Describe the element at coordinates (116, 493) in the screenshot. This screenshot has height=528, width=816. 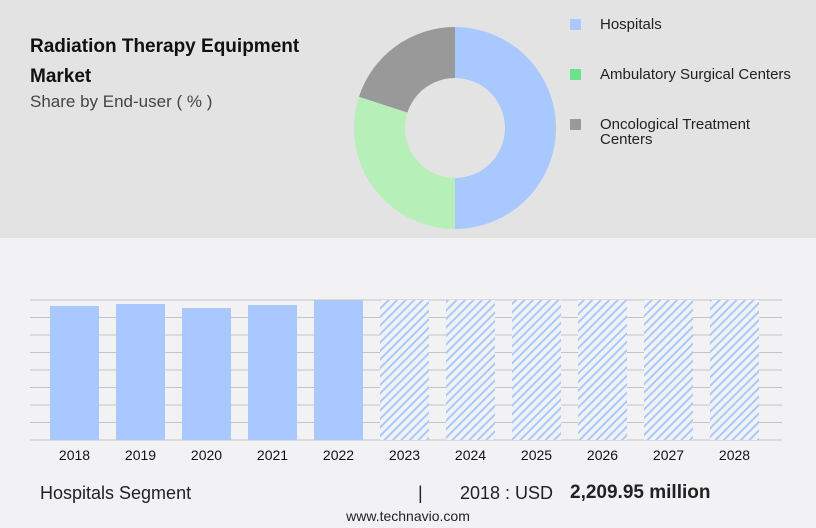
I see `segment-label: Hospitals Segment` at that location.